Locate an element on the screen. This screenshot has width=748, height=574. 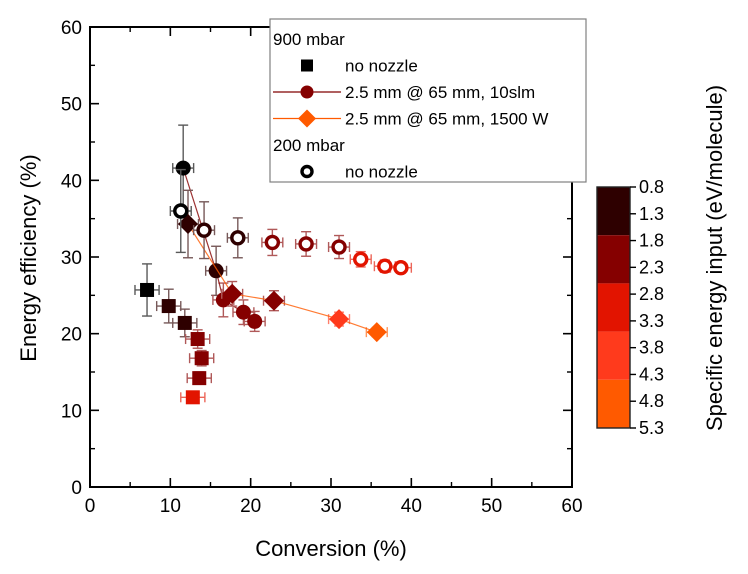
colorbar-tick-label: 0.8 is located at coordinates (651, 187).